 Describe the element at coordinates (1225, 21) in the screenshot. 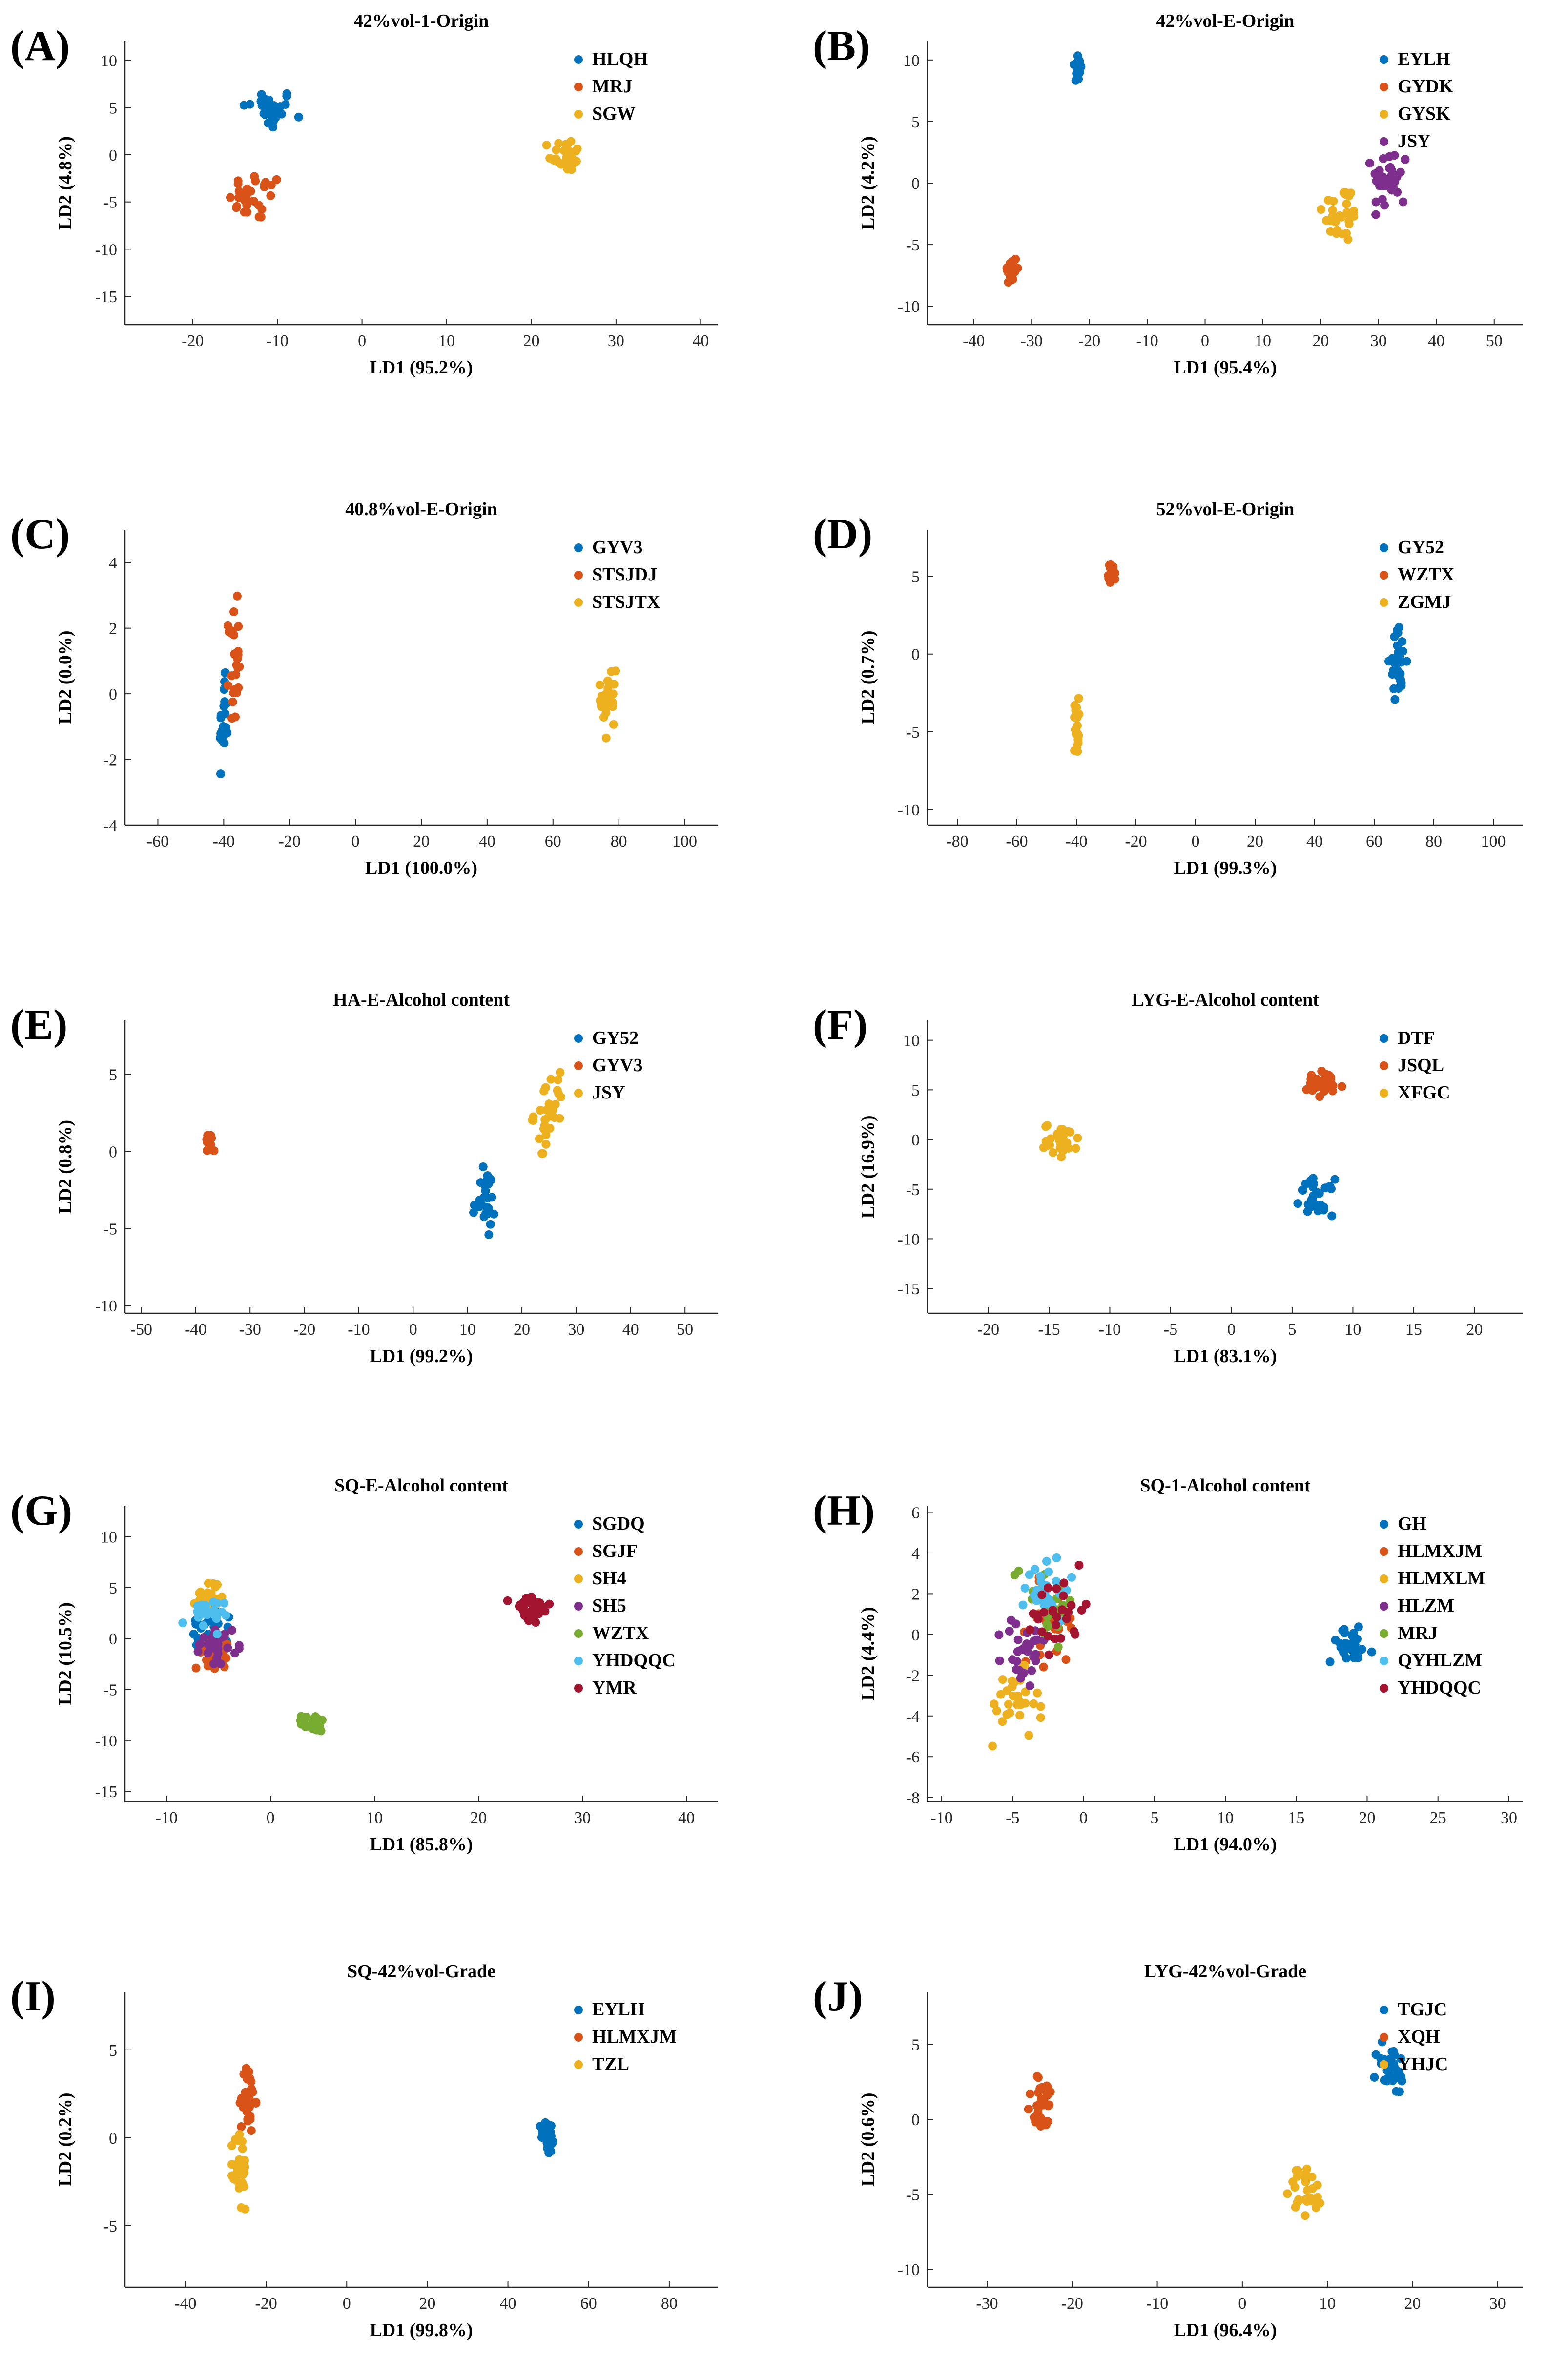

I see `panel-title: 42%vol-E-Origin` at that location.